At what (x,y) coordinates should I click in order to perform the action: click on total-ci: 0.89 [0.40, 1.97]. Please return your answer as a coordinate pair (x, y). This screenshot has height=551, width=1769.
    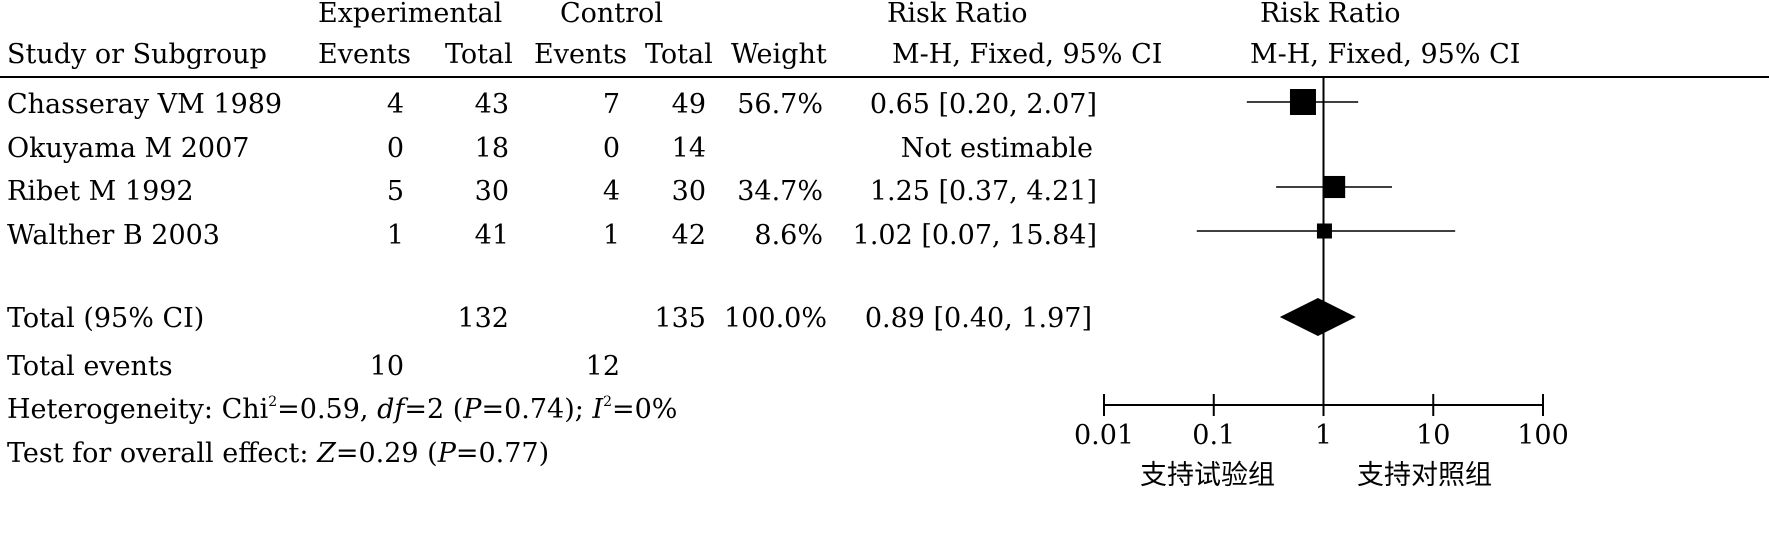
    Looking at the image, I should click on (978, 318).